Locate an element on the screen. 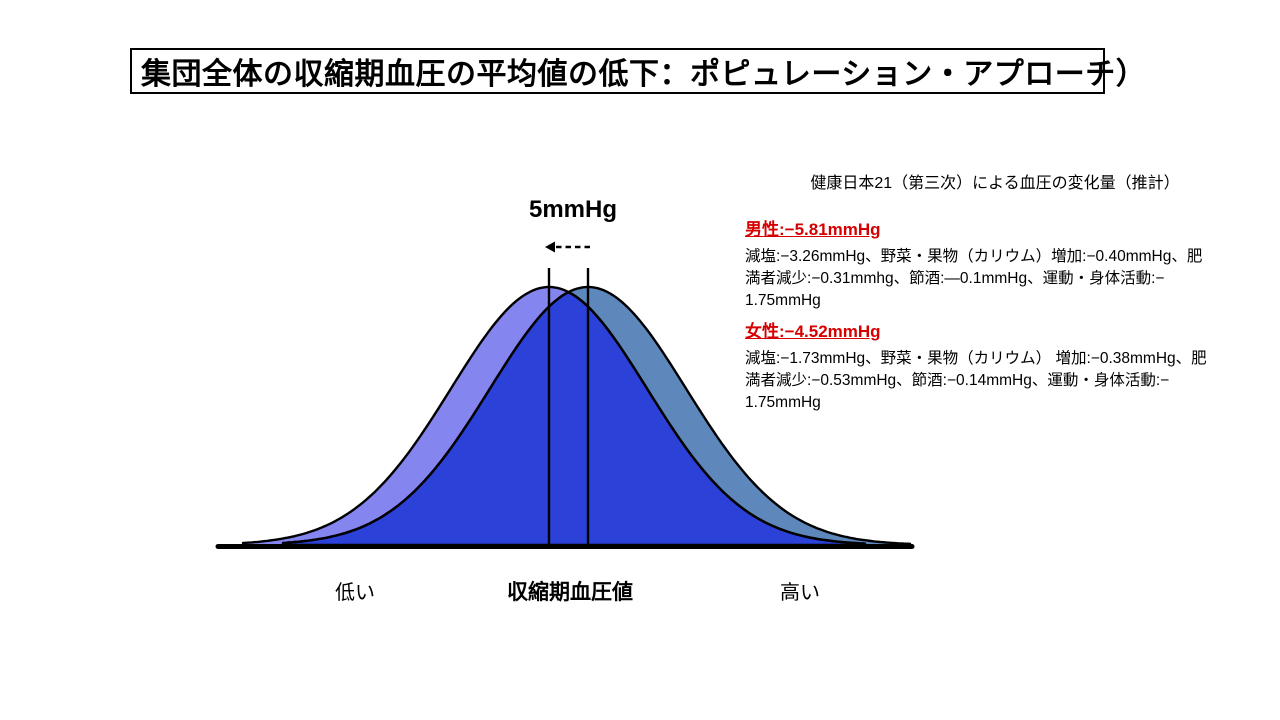  arrow-head is located at coordinates (550, 247).